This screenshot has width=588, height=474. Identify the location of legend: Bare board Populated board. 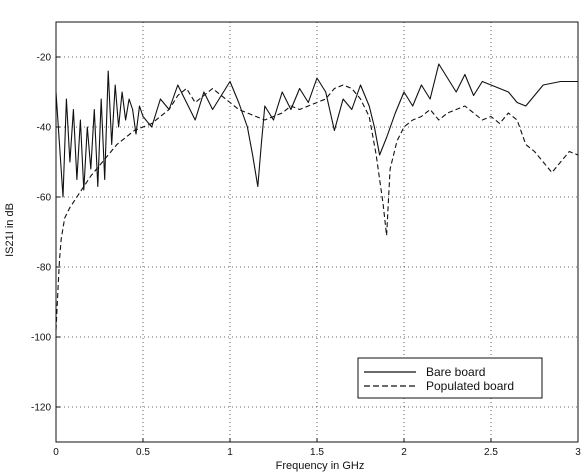
(450, 378).